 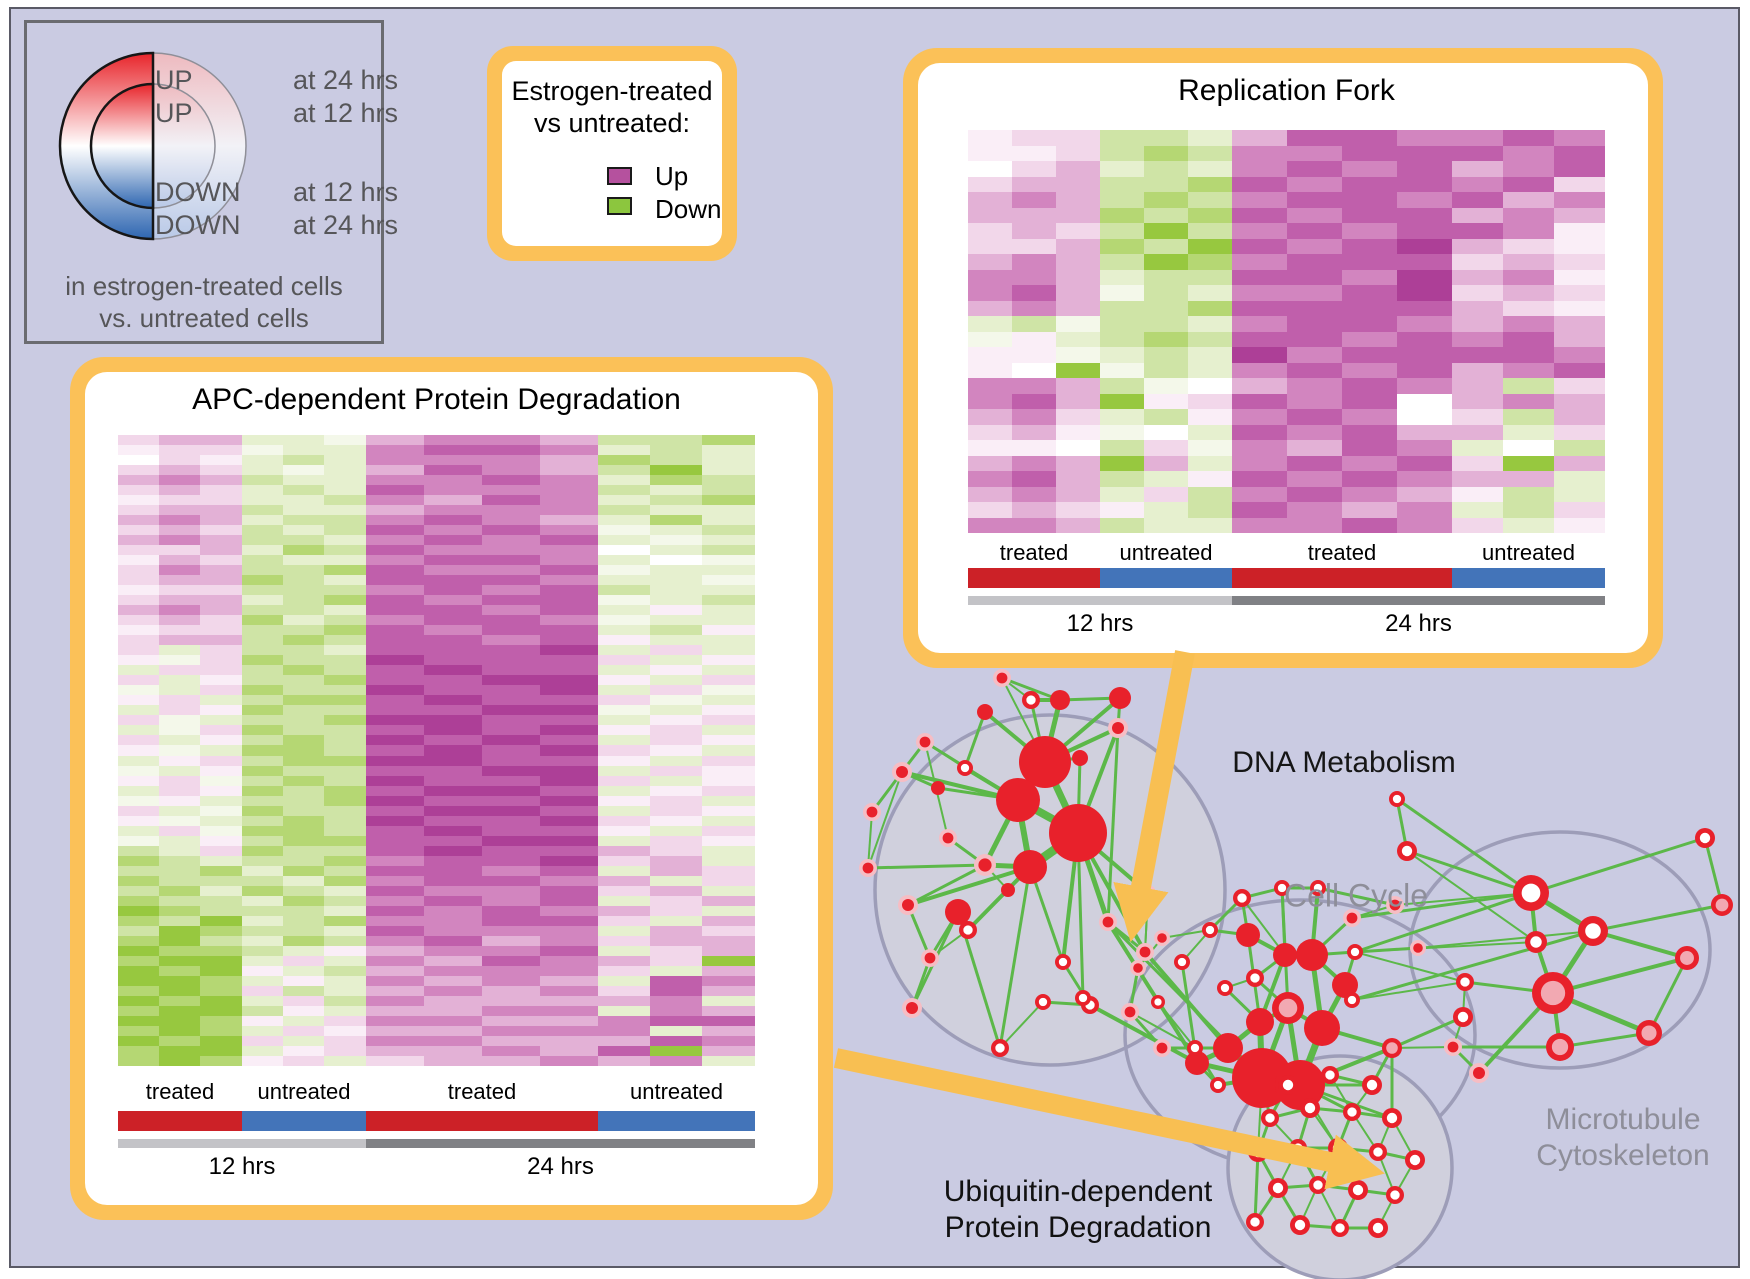 I want to click on rf-treatment-bars, so click(x=1286, y=578).